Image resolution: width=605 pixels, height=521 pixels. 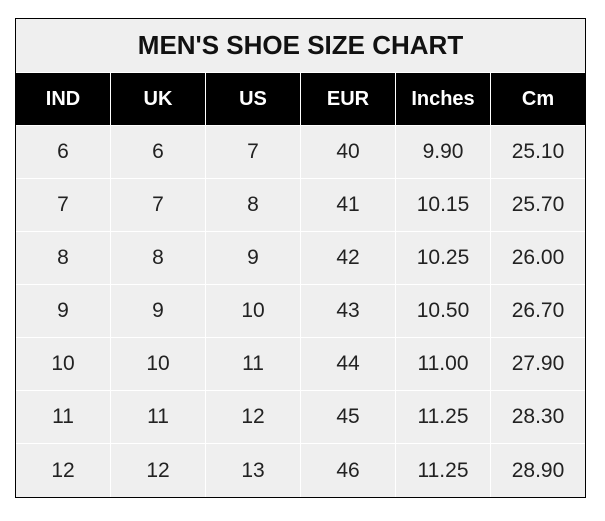 I want to click on table-row: 6 6 7 40 9.90 25.10, so click(x=300, y=152).